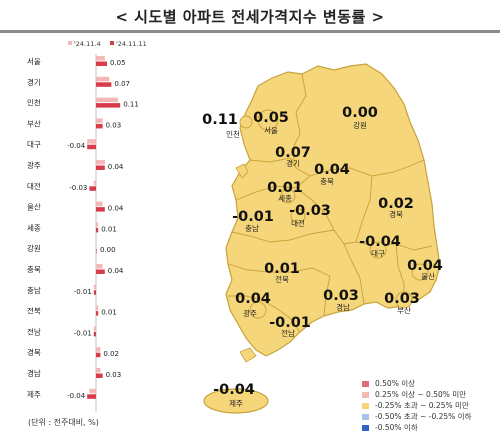  What do you see at coordinates (268, 120) in the screenshot?
I see `seoul-area` at bounding box center [268, 120].